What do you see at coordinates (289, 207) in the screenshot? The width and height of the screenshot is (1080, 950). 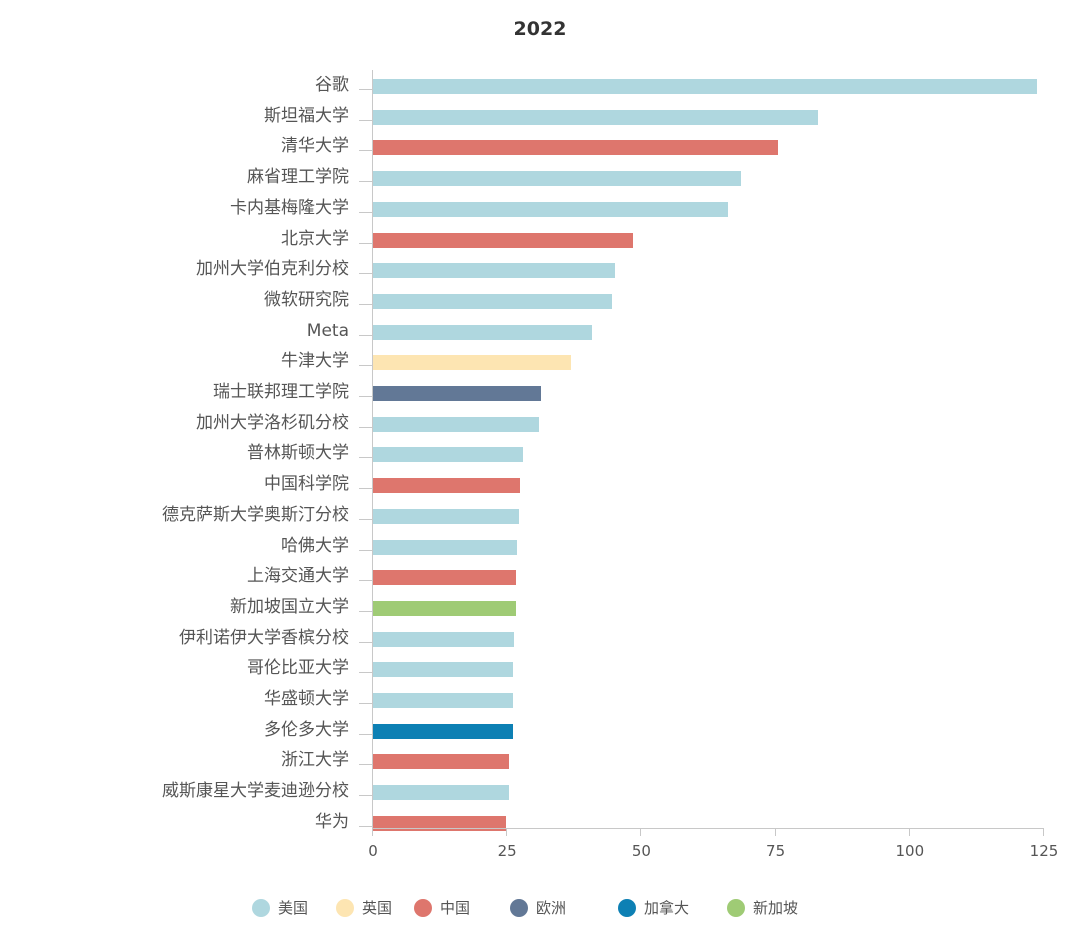 I see `category-label: 卡内基梅隆大学` at bounding box center [289, 207].